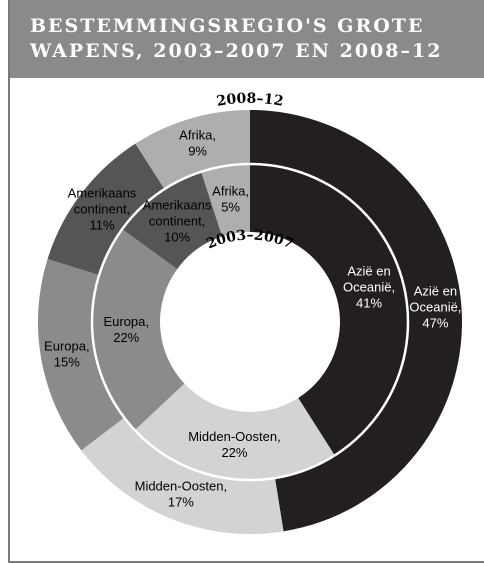 The image size is (484, 563). Describe the element at coordinates (126, 329) in the screenshot. I see `inner-label-europa: Europa, 22%` at that location.